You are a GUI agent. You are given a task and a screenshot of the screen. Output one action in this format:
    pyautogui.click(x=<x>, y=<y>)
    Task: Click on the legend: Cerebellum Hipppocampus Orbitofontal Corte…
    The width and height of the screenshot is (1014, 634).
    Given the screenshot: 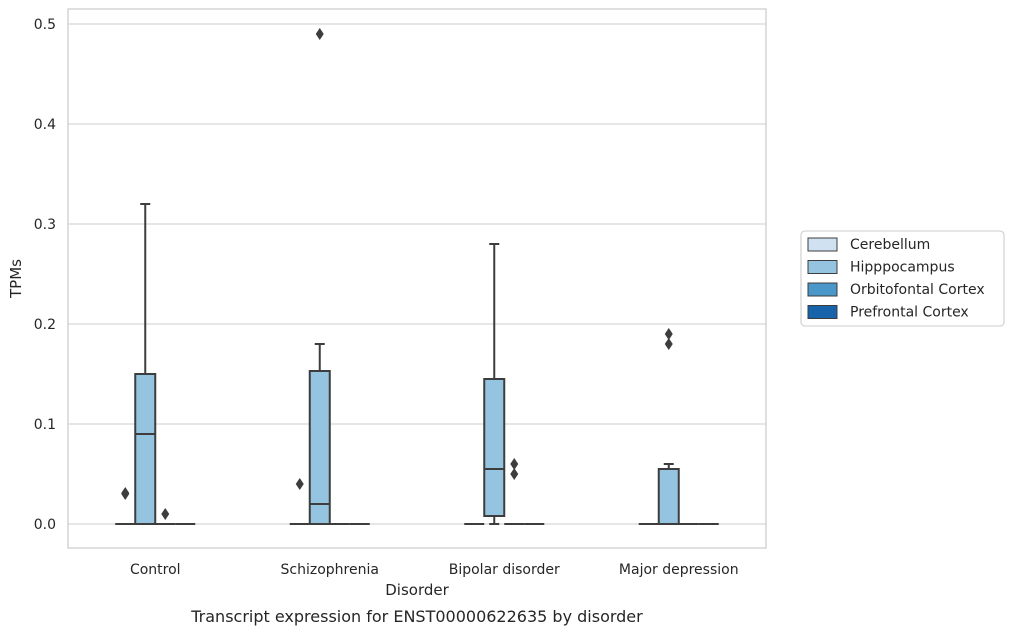 What is the action you would take?
    pyautogui.click(x=902, y=278)
    